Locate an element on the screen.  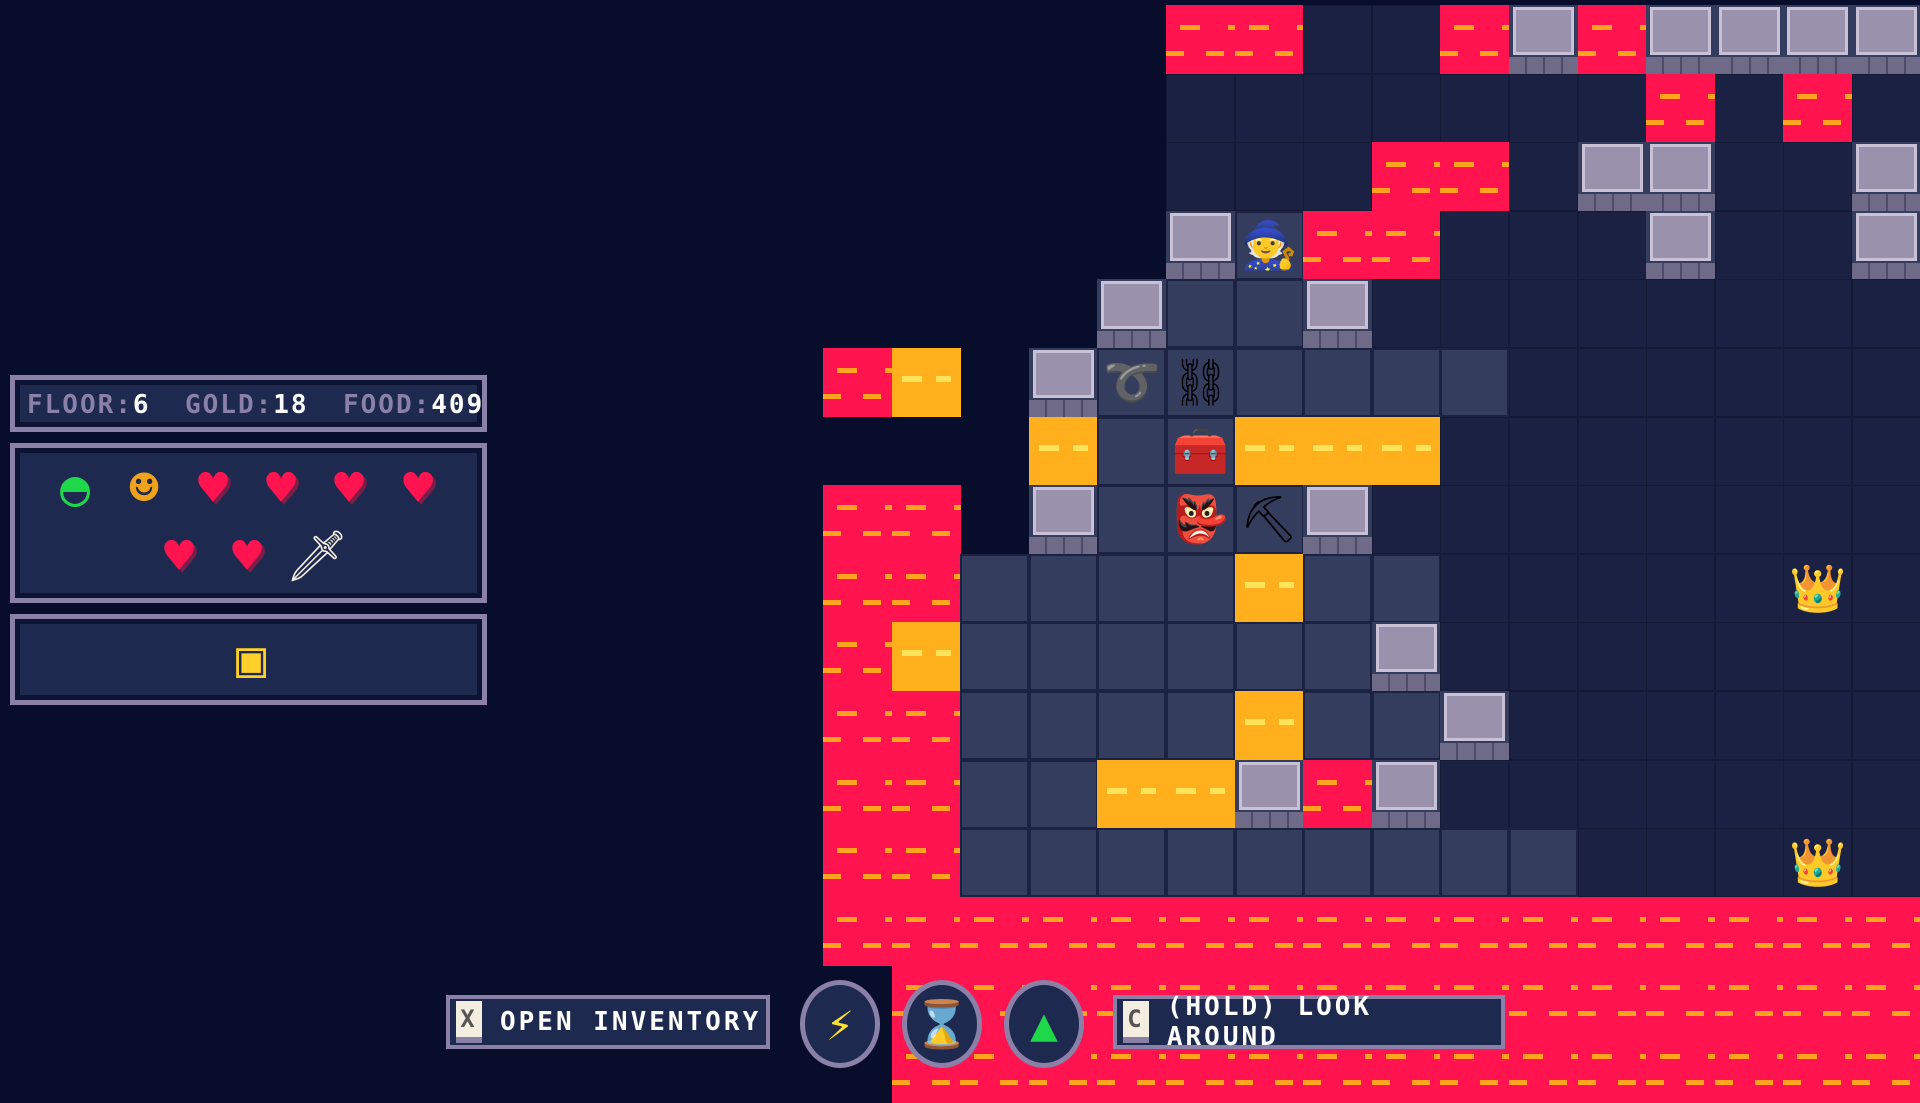
hourglass-icon: ⌛ is located at coordinates (942, 1024).